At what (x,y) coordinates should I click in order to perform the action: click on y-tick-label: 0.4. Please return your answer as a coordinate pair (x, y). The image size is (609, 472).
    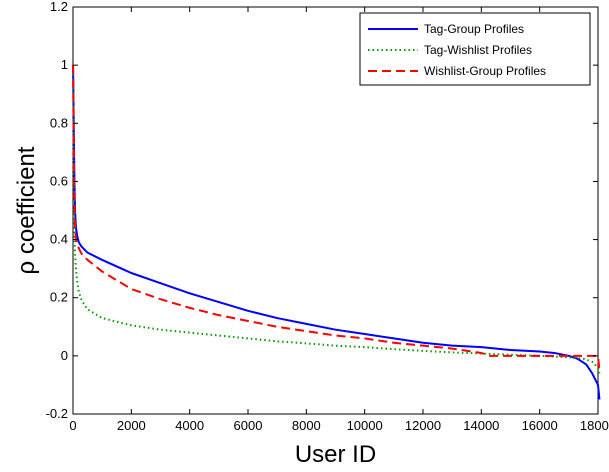
    Looking at the image, I should click on (59, 239).